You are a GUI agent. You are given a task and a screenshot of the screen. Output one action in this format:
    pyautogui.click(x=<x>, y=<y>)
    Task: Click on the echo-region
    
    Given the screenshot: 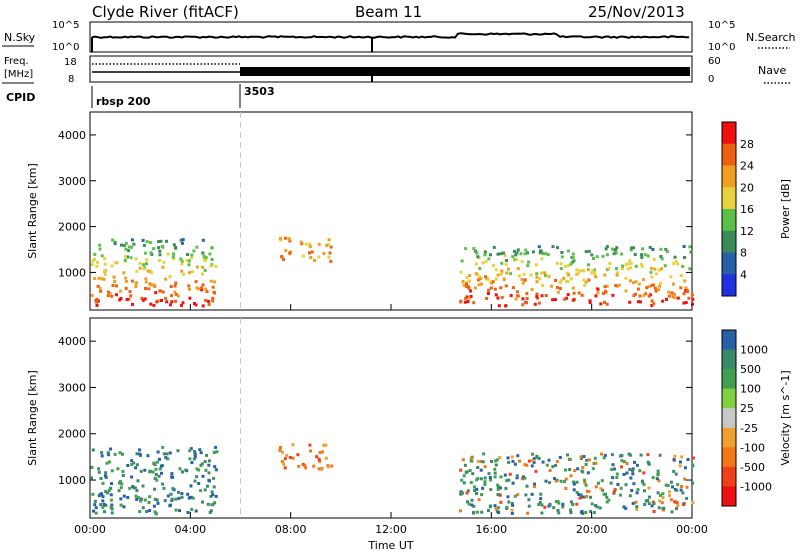 What is the action you would take?
    pyautogui.click(x=154, y=273)
    